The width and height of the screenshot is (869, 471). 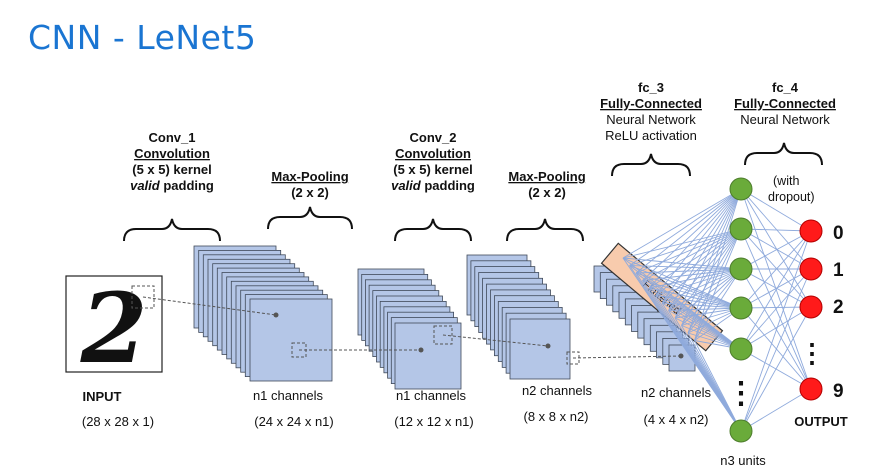 What do you see at coordinates (821, 421) in the screenshot?
I see `output-label: OUTPUT` at bounding box center [821, 421].